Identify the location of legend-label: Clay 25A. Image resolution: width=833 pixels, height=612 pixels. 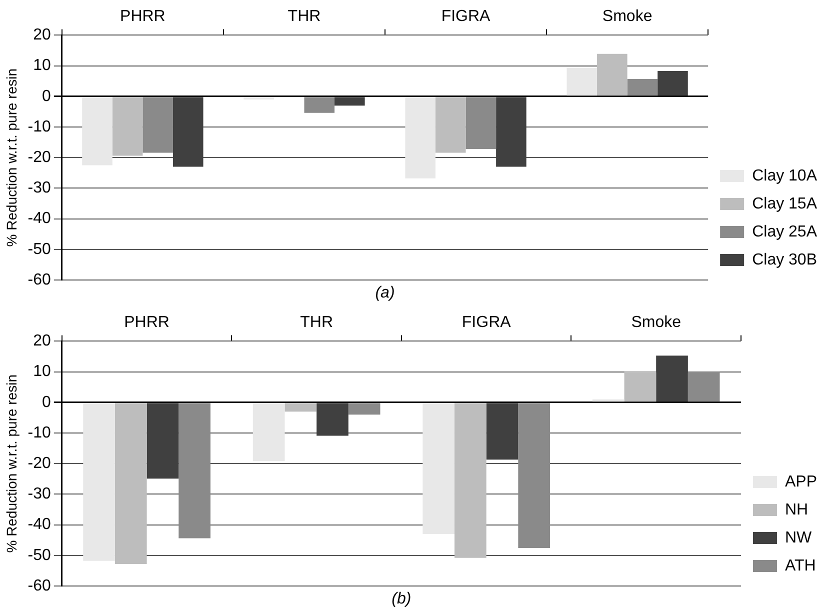
(785, 231).